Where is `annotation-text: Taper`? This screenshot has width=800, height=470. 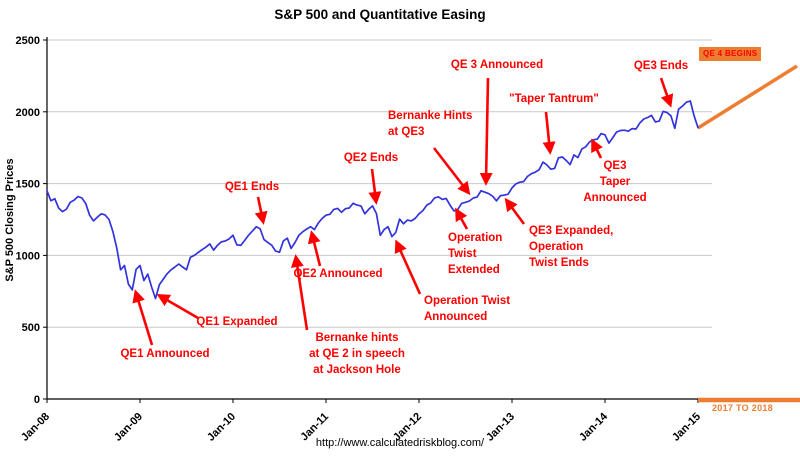
annotation-text: Taper is located at coordinates (615, 182).